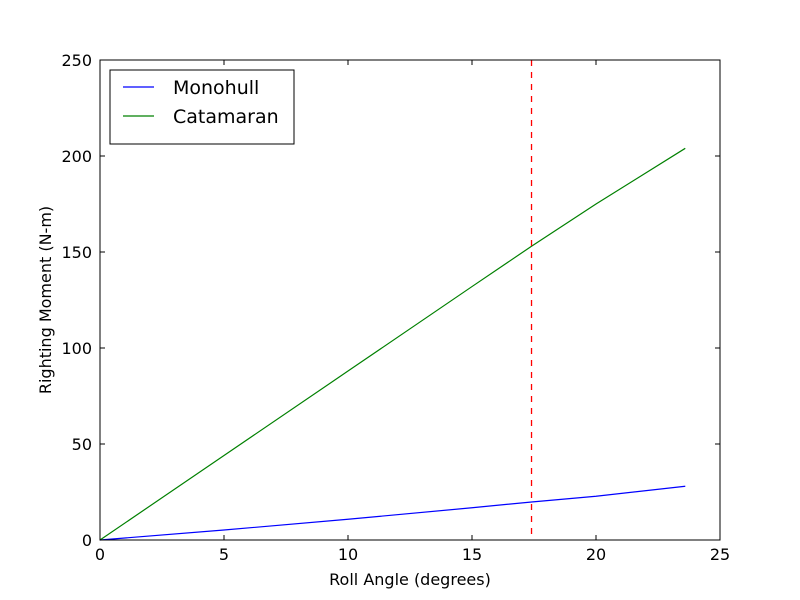 The width and height of the screenshot is (800, 600). What do you see at coordinates (472, 554) in the screenshot?
I see `x-tick-label: 15` at bounding box center [472, 554].